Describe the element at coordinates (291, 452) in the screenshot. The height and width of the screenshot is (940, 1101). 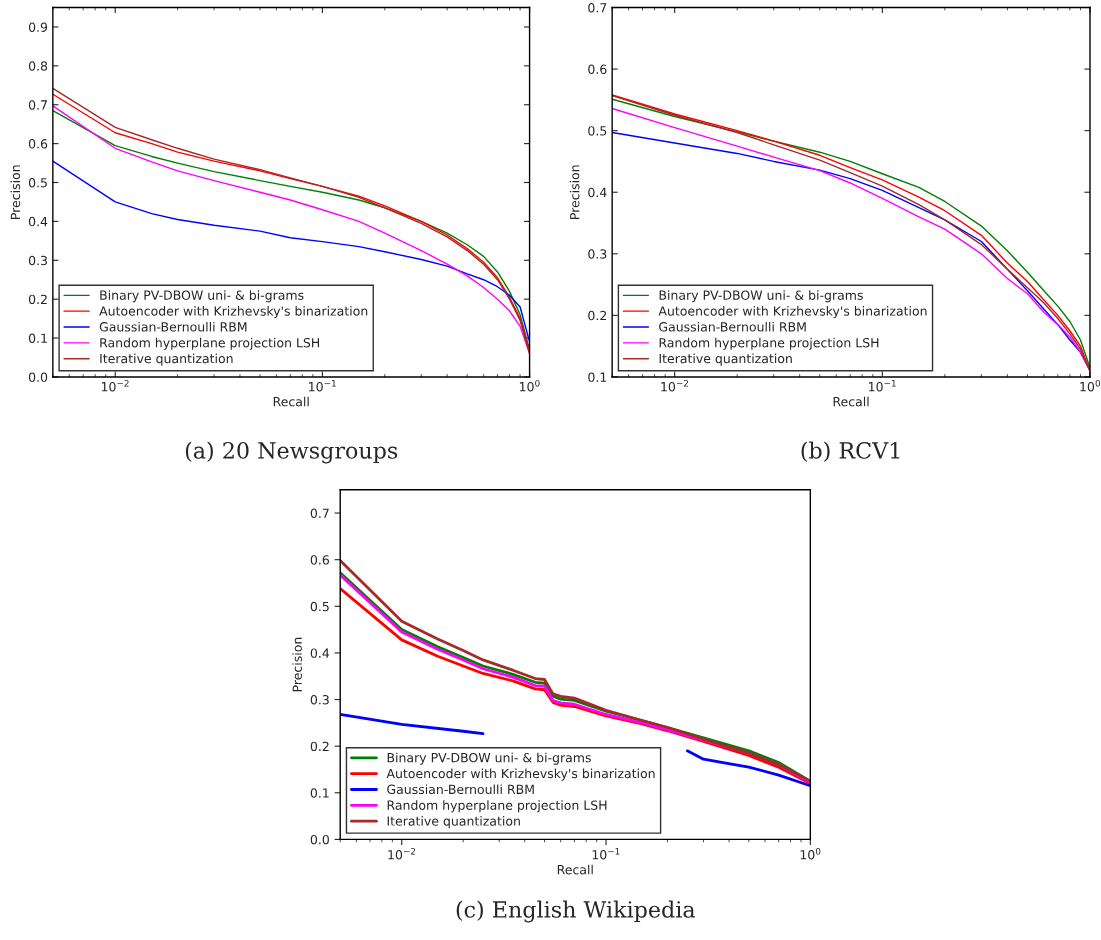
I see `text: (a) 20 Newsgroups` at that location.